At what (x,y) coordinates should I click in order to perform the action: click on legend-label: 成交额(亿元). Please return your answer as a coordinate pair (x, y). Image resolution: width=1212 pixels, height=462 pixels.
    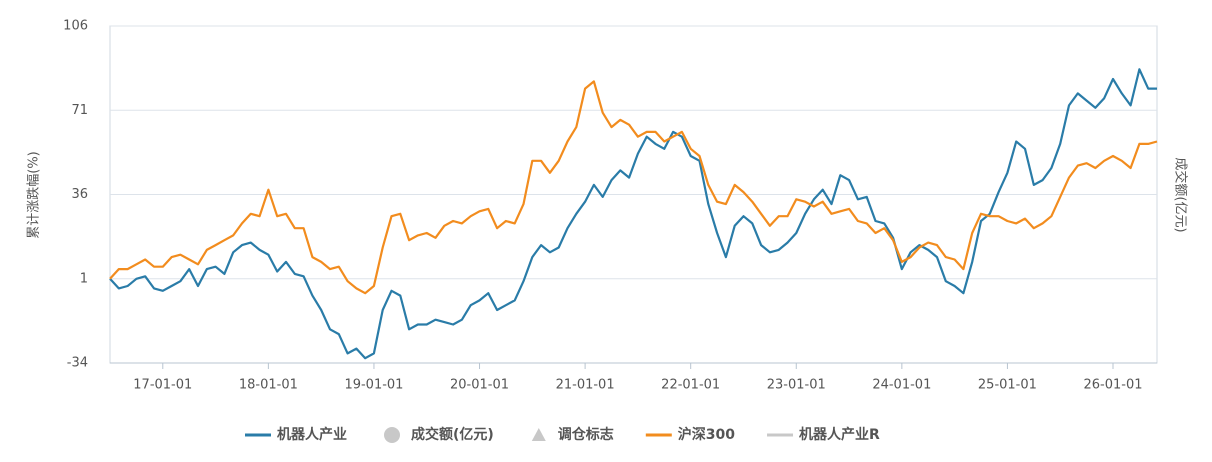
    Looking at the image, I should click on (452, 434).